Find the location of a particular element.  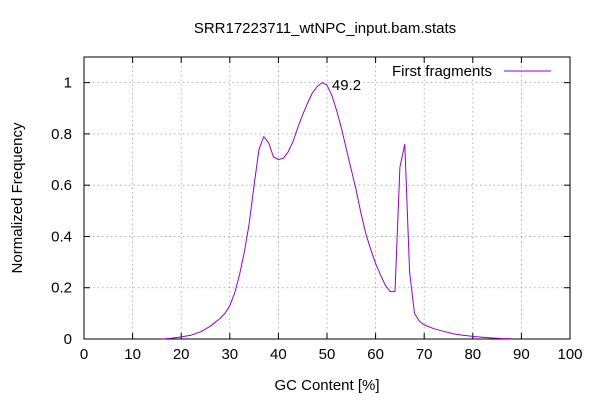

x-tick-label: 100 is located at coordinates (569, 354).